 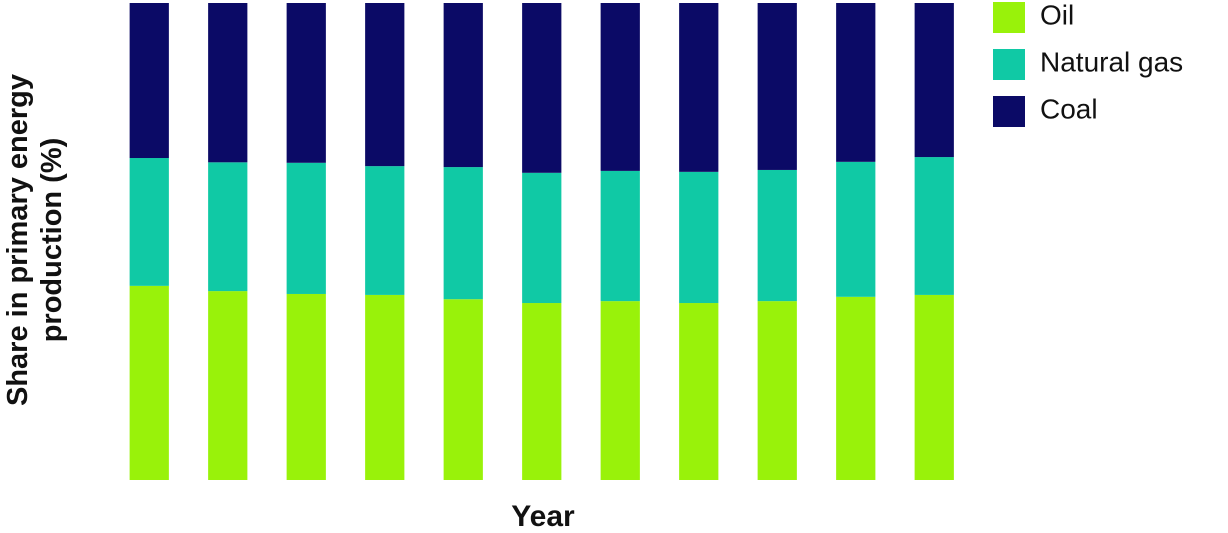 What do you see at coordinates (1057, 15) in the screenshot?
I see `legend-label: Oil` at bounding box center [1057, 15].